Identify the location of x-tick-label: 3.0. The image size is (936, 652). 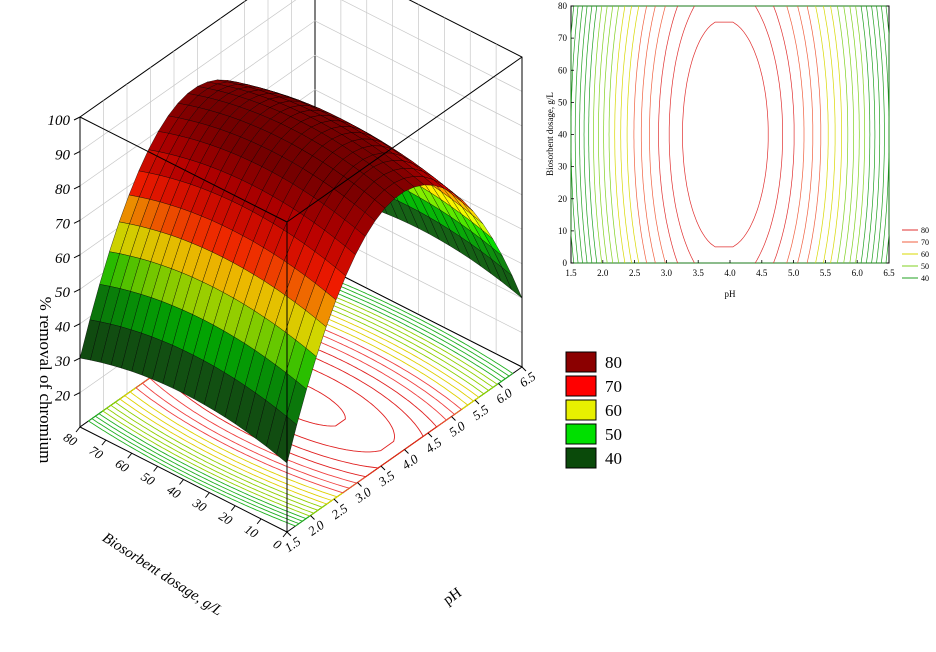
(362, 495).